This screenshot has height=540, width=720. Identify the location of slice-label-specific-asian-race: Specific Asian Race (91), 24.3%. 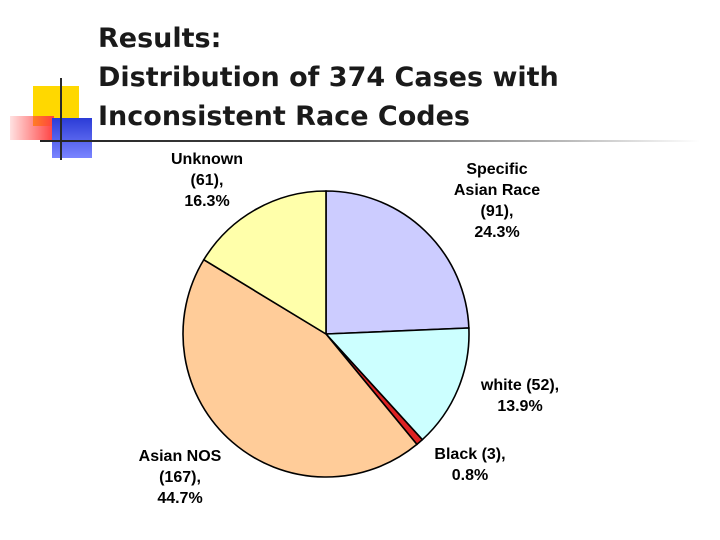
(497, 201).